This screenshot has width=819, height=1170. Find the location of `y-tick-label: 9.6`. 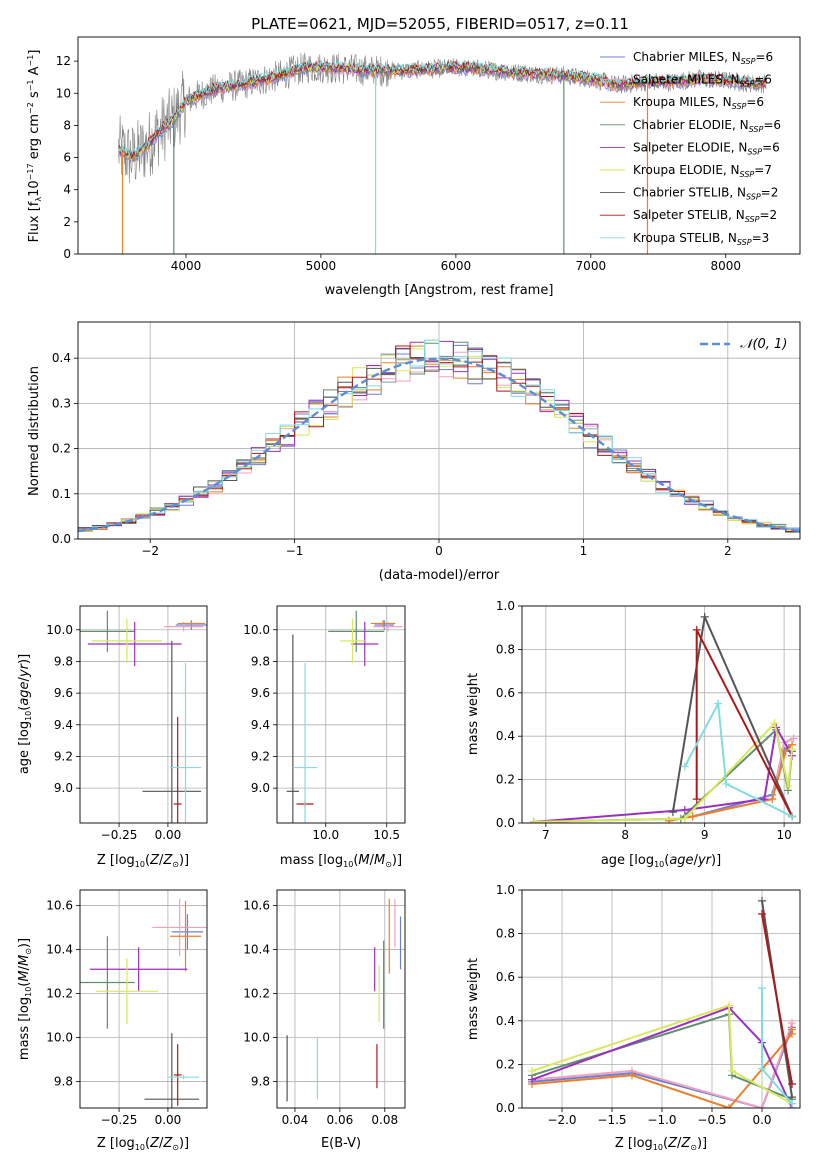

y-tick-label: 9.6 is located at coordinates (260, 693).